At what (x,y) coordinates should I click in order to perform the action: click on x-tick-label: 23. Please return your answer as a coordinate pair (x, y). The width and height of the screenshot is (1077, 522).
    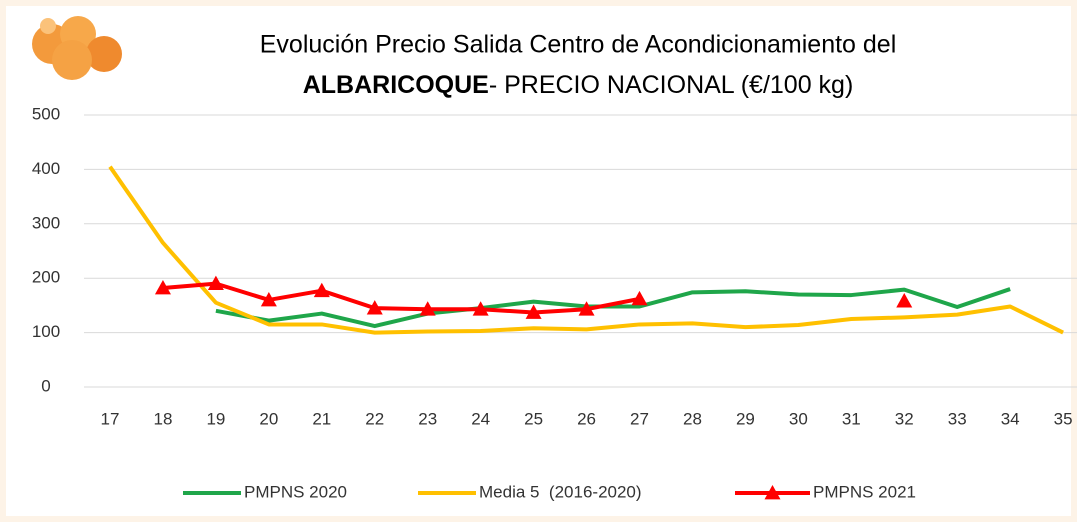
    Looking at the image, I should click on (427, 418).